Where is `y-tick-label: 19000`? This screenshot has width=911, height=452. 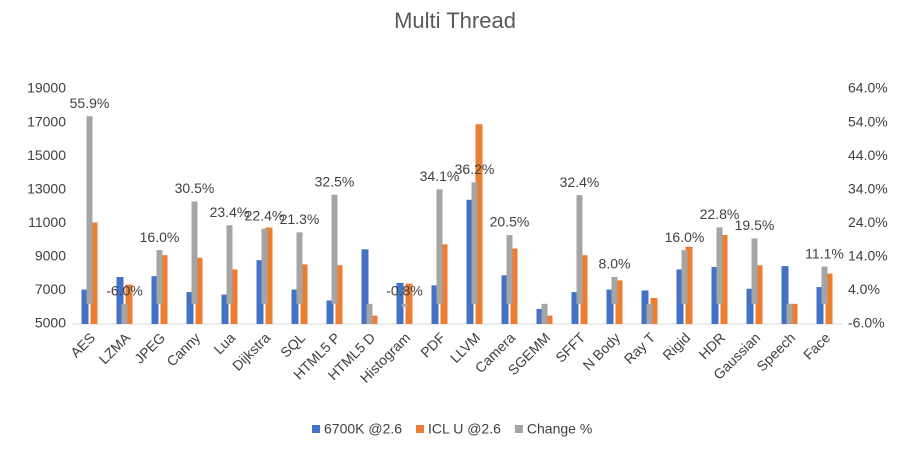 y-tick-label: 19000 is located at coordinates (46, 88).